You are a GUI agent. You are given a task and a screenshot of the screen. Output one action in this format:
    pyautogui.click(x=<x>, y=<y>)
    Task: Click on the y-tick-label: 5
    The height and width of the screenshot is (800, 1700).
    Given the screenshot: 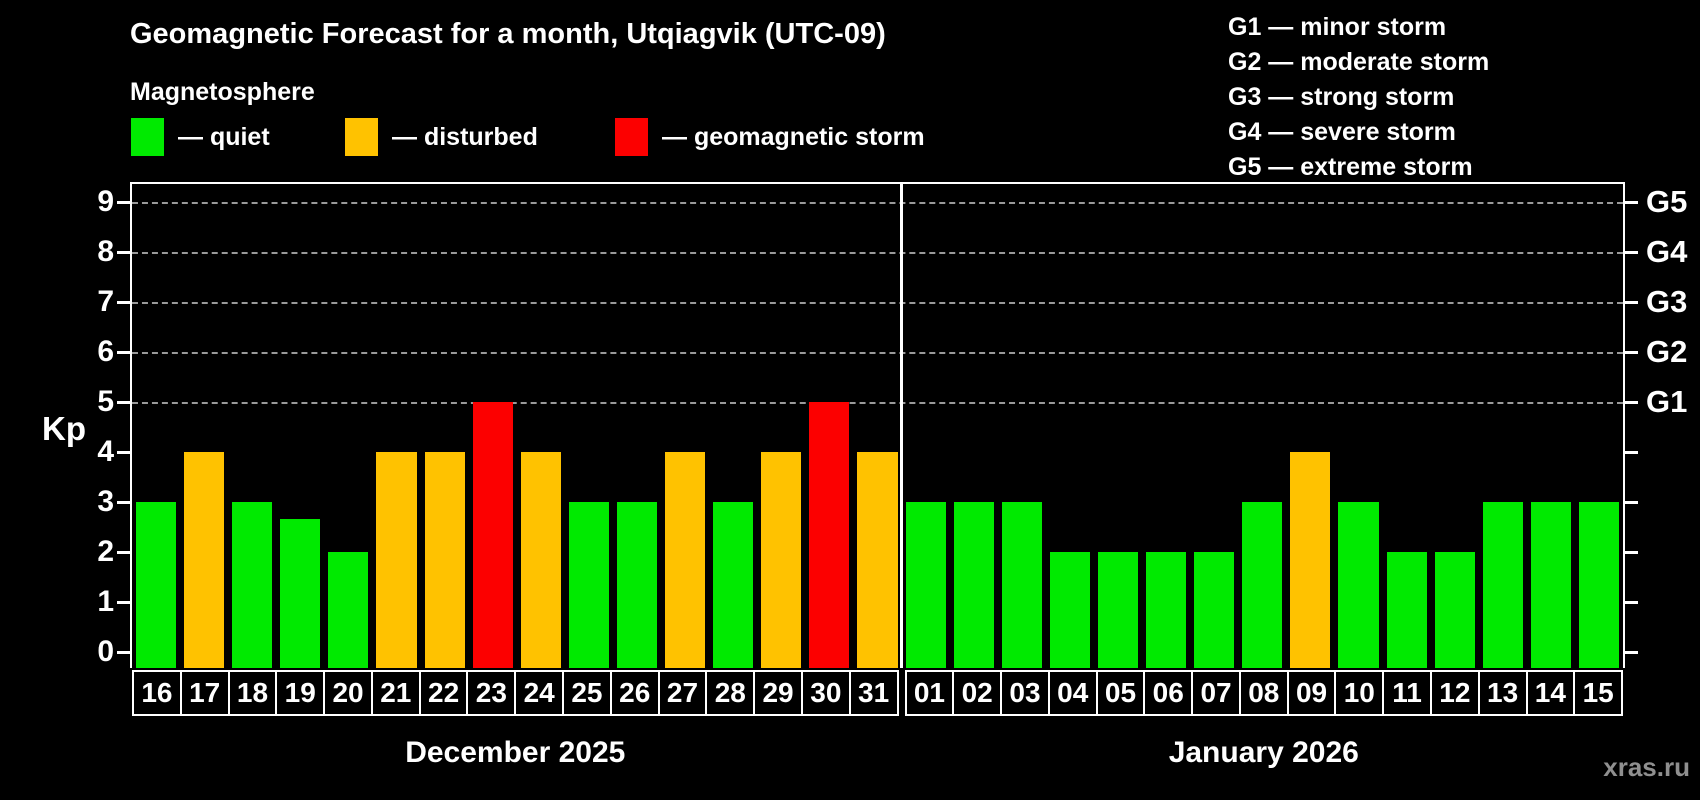 What is the action you would take?
    pyautogui.click(x=105, y=401)
    